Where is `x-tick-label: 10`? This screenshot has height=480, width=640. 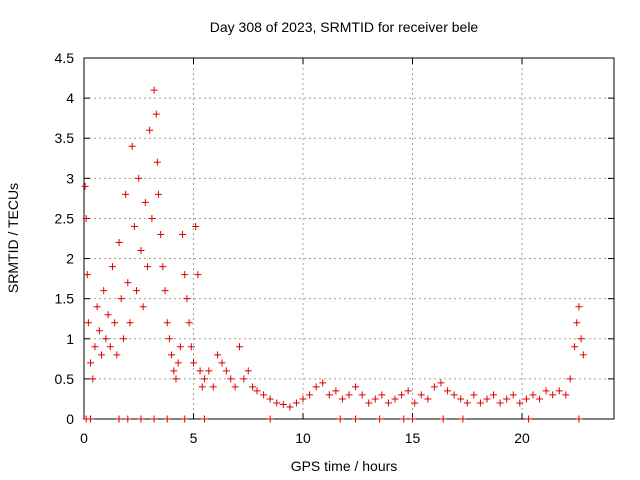 x-tick-label: 10 is located at coordinates (303, 438).